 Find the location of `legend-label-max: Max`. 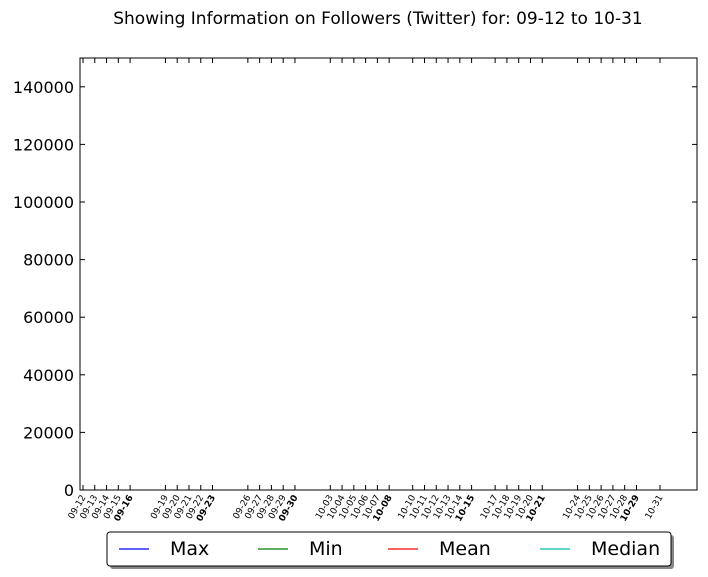

legend-label-max: Max is located at coordinates (189, 549).